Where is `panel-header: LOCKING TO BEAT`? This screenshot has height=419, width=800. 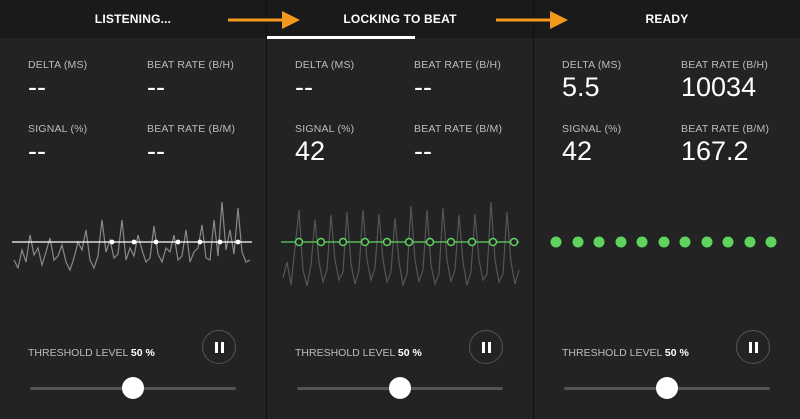
panel-header: LOCKING TO BEAT is located at coordinates (400, 19).